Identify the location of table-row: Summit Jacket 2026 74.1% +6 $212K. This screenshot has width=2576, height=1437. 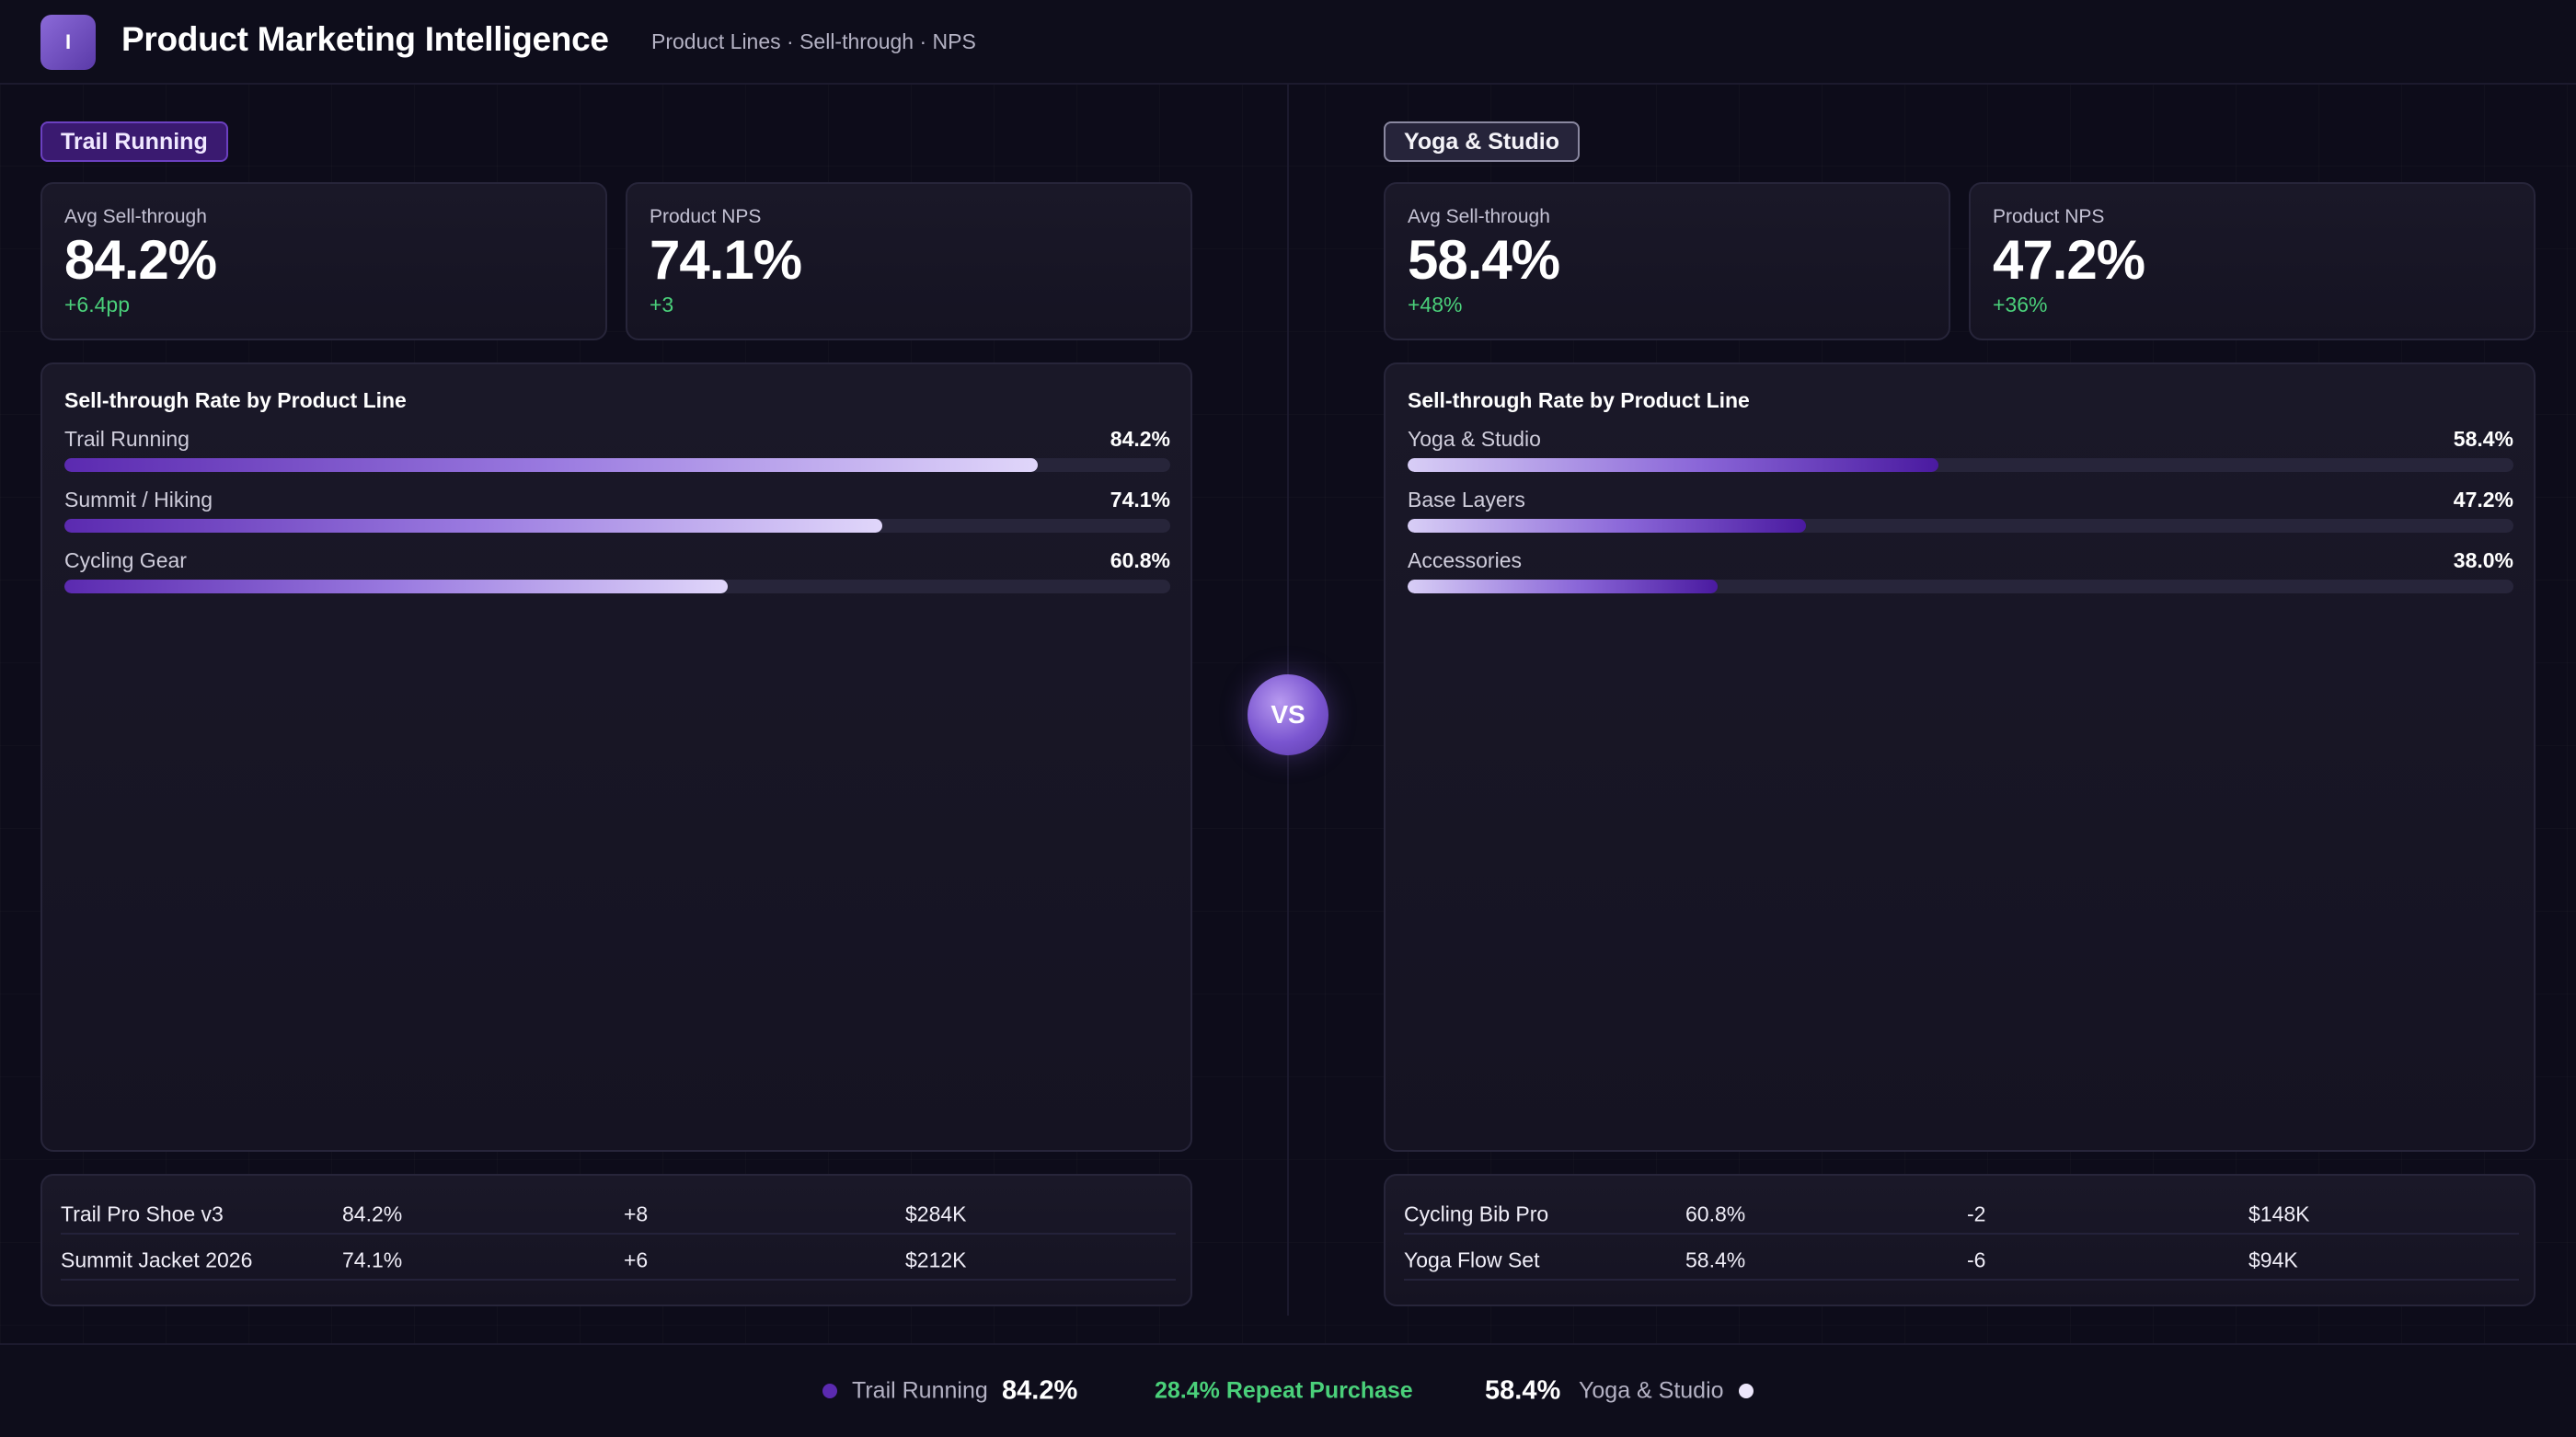
(618, 1257).